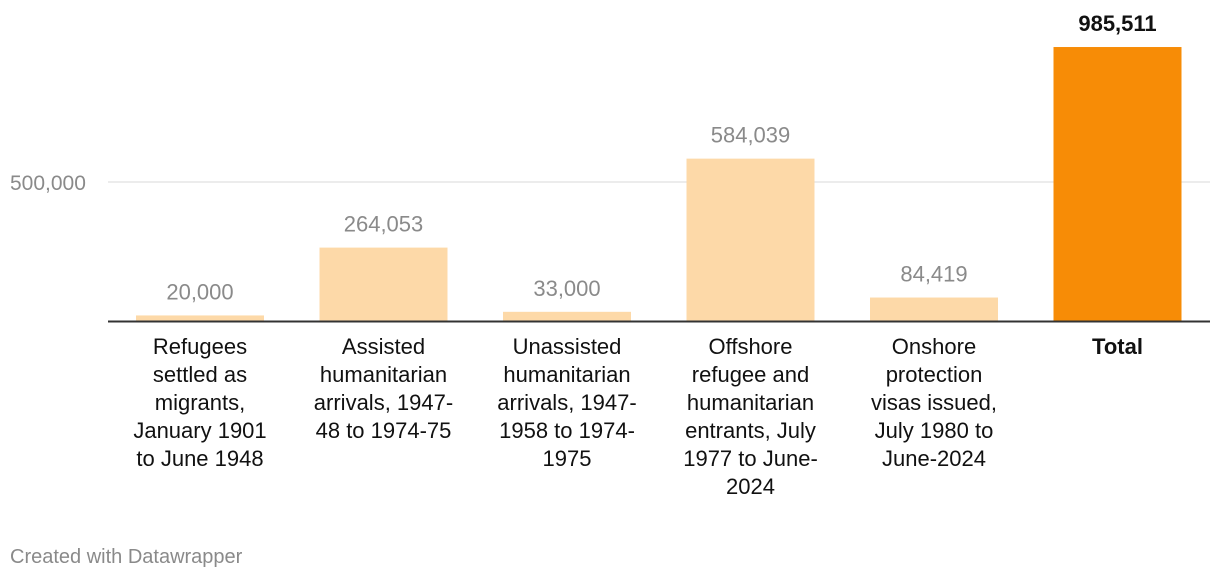 The image size is (1220, 582). I want to click on value-label-0: 20,000, so click(199, 291).